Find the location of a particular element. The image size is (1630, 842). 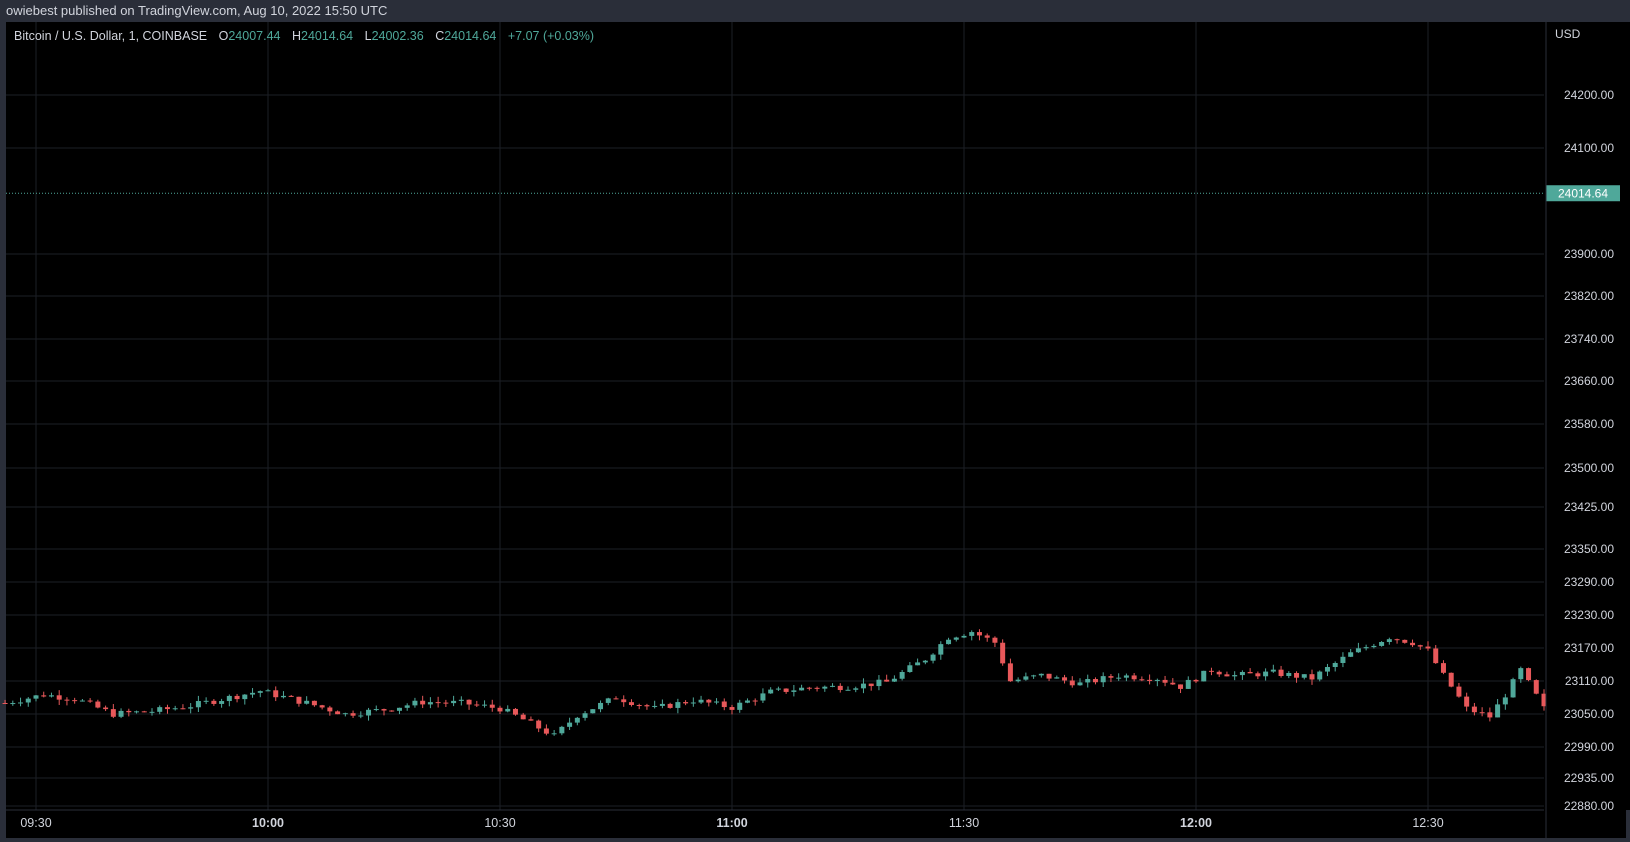

time-tick-label: 09:30 is located at coordinates (35, 823).